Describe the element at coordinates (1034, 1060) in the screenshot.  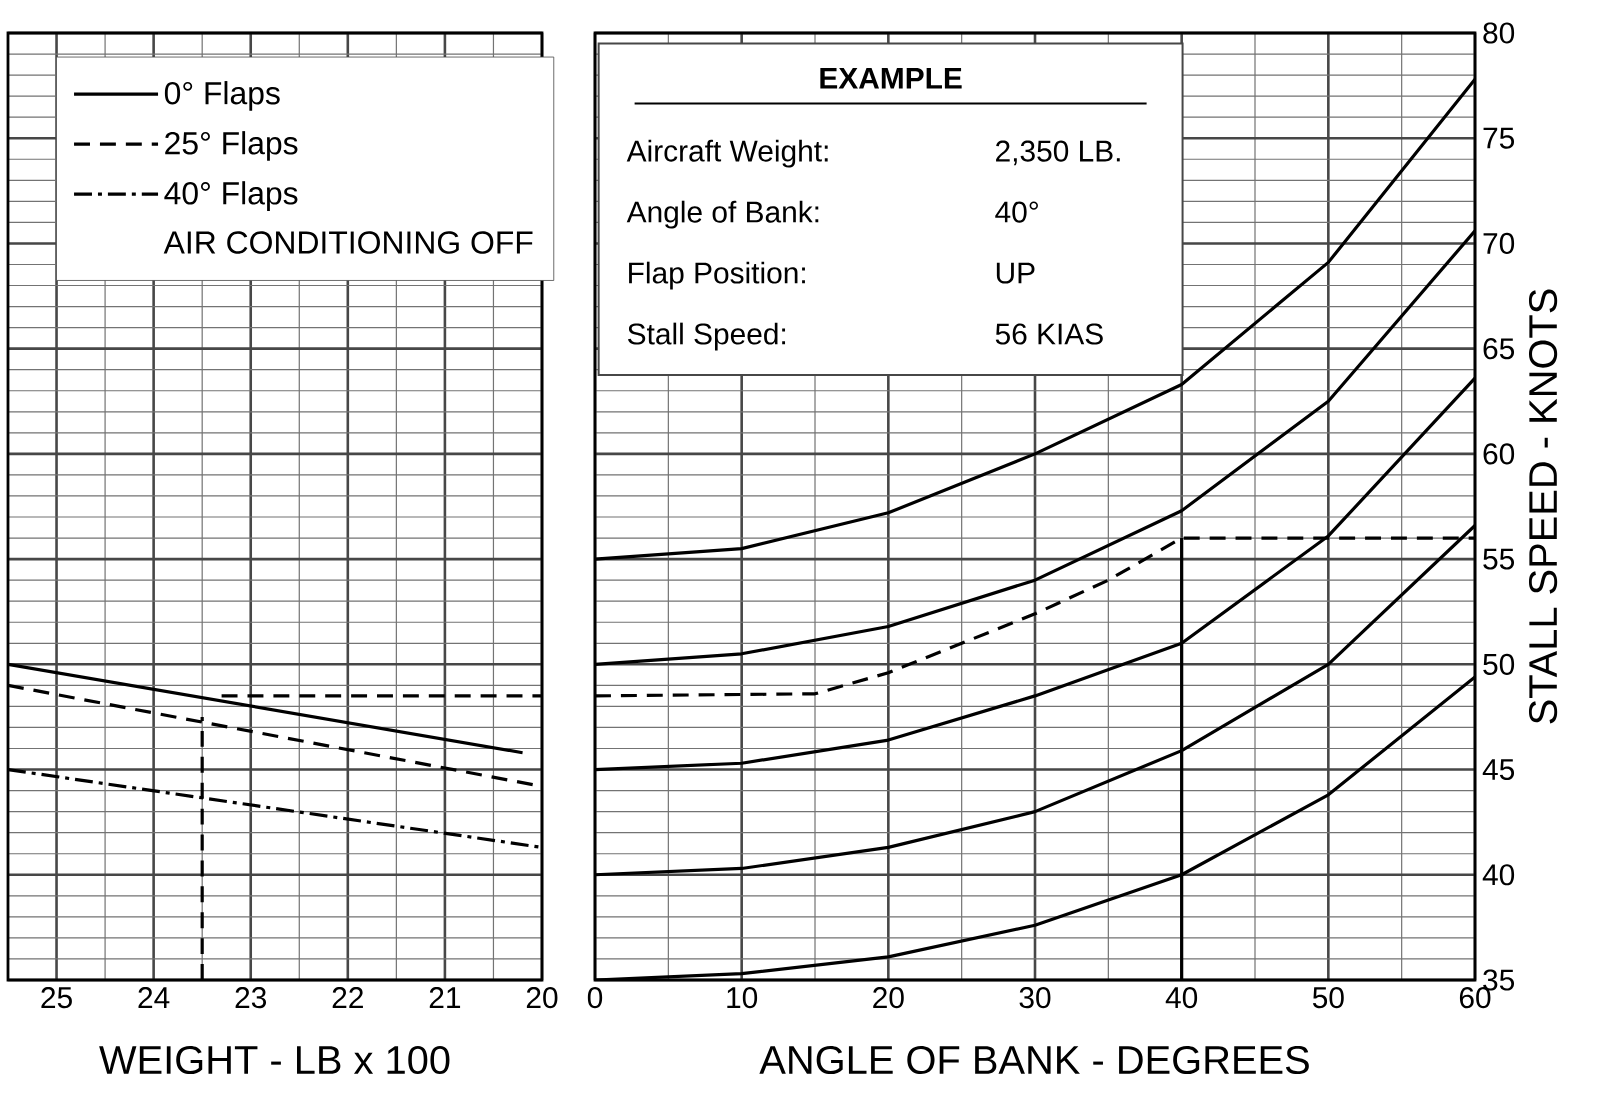
I see `x-axis-title: ANGLE OF BANK - DEGREES` at that location.